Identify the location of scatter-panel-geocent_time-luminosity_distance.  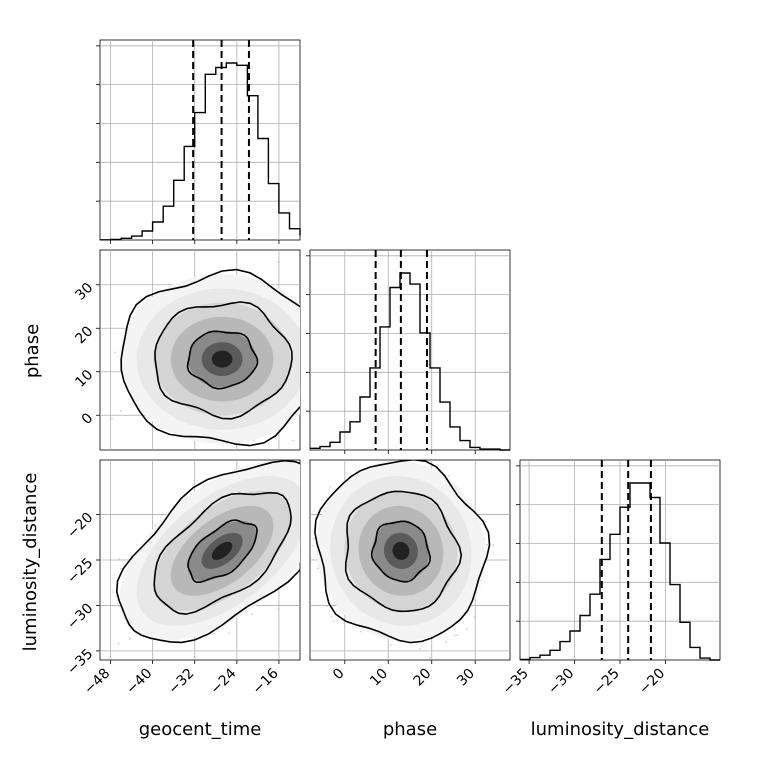
(204, 558).